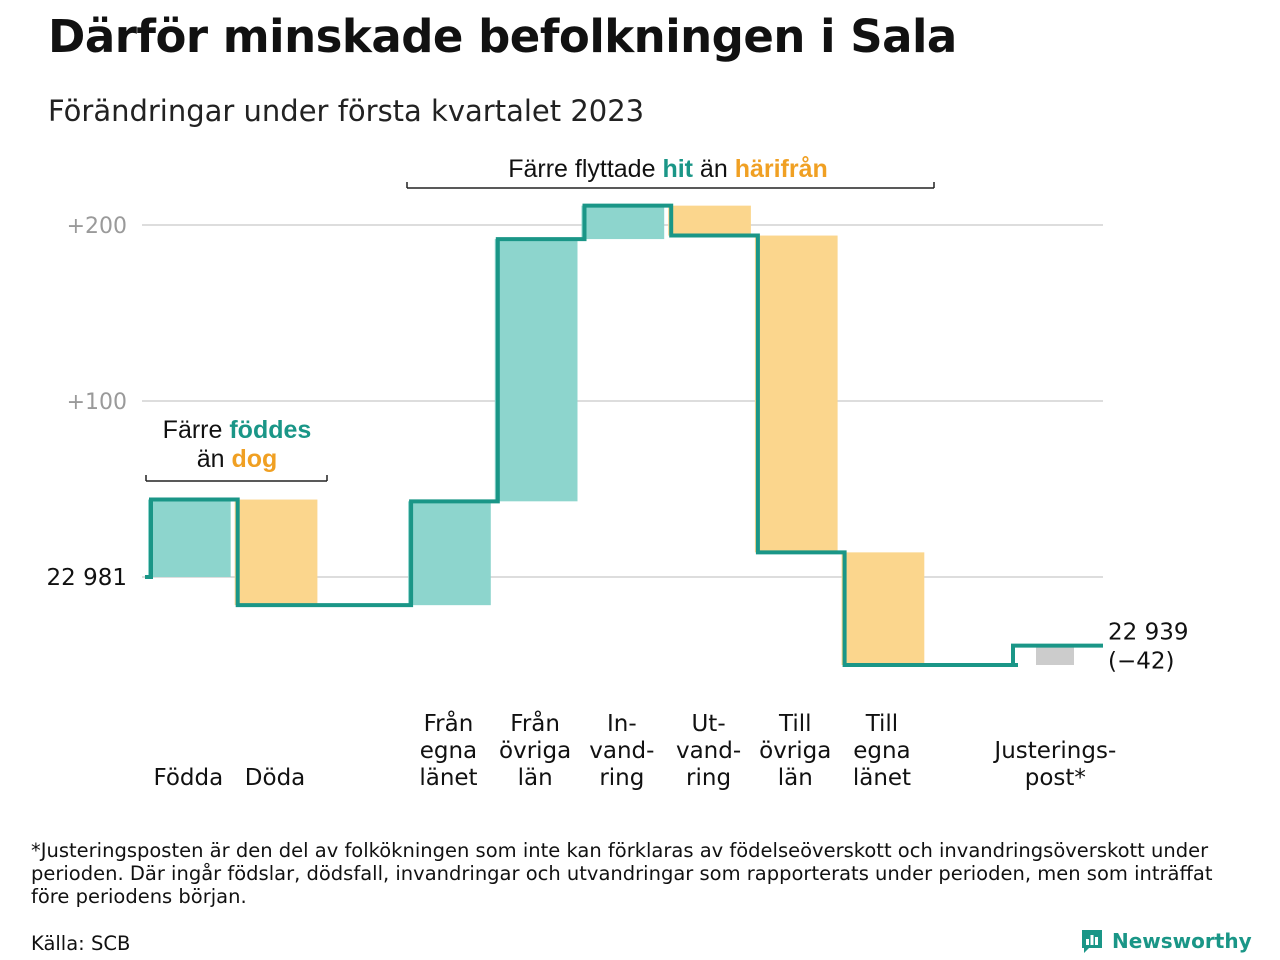 Image resolution: width=1280 pixels, height=960 pixels. What do you see at coordinates (623, 222) in the screenshot?
I see `bar-in-vandring` at bounding box center [623, 222].